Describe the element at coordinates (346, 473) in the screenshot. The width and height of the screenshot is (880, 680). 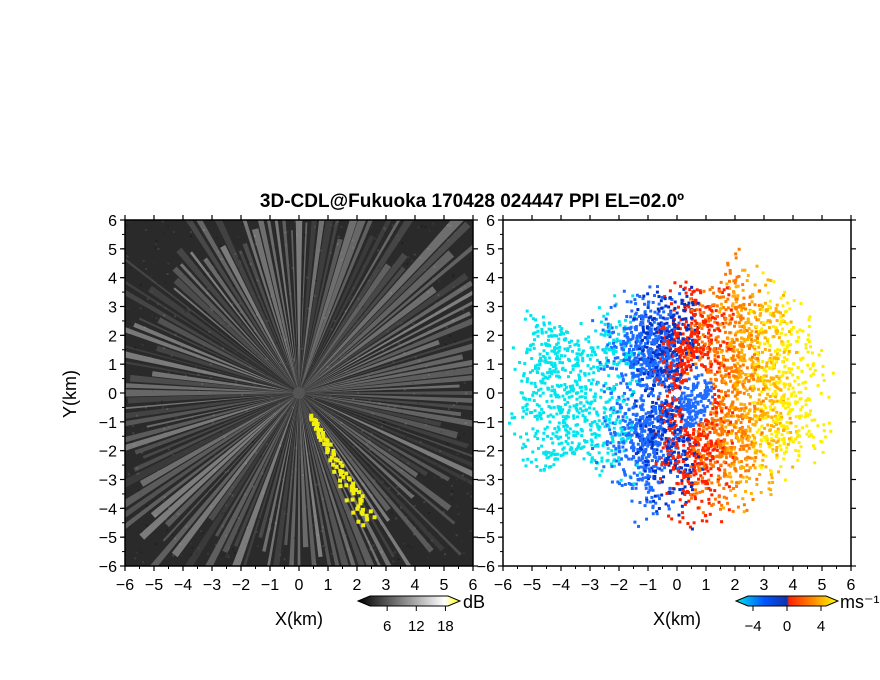
I see `left-highlight-cell` at that location.